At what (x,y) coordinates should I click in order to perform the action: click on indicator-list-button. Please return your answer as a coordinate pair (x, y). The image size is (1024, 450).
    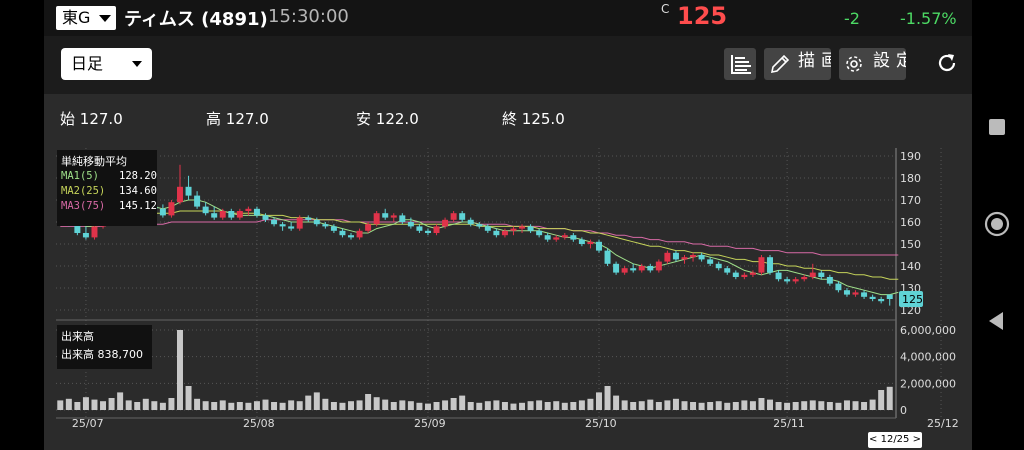
    Looking at the image, I should click on (740, 64).